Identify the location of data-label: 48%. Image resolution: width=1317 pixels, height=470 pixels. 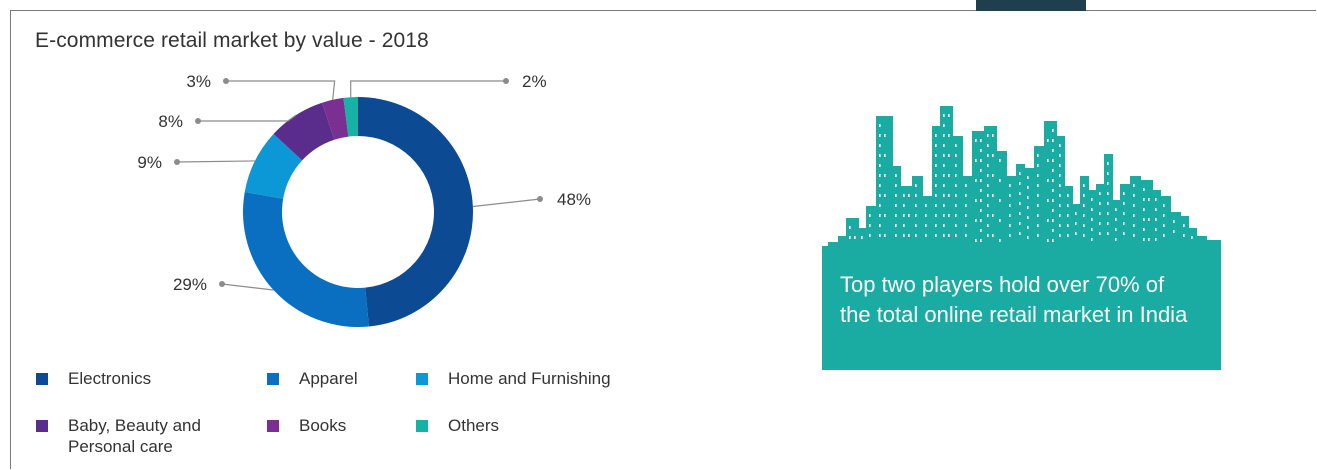
(574, 199).